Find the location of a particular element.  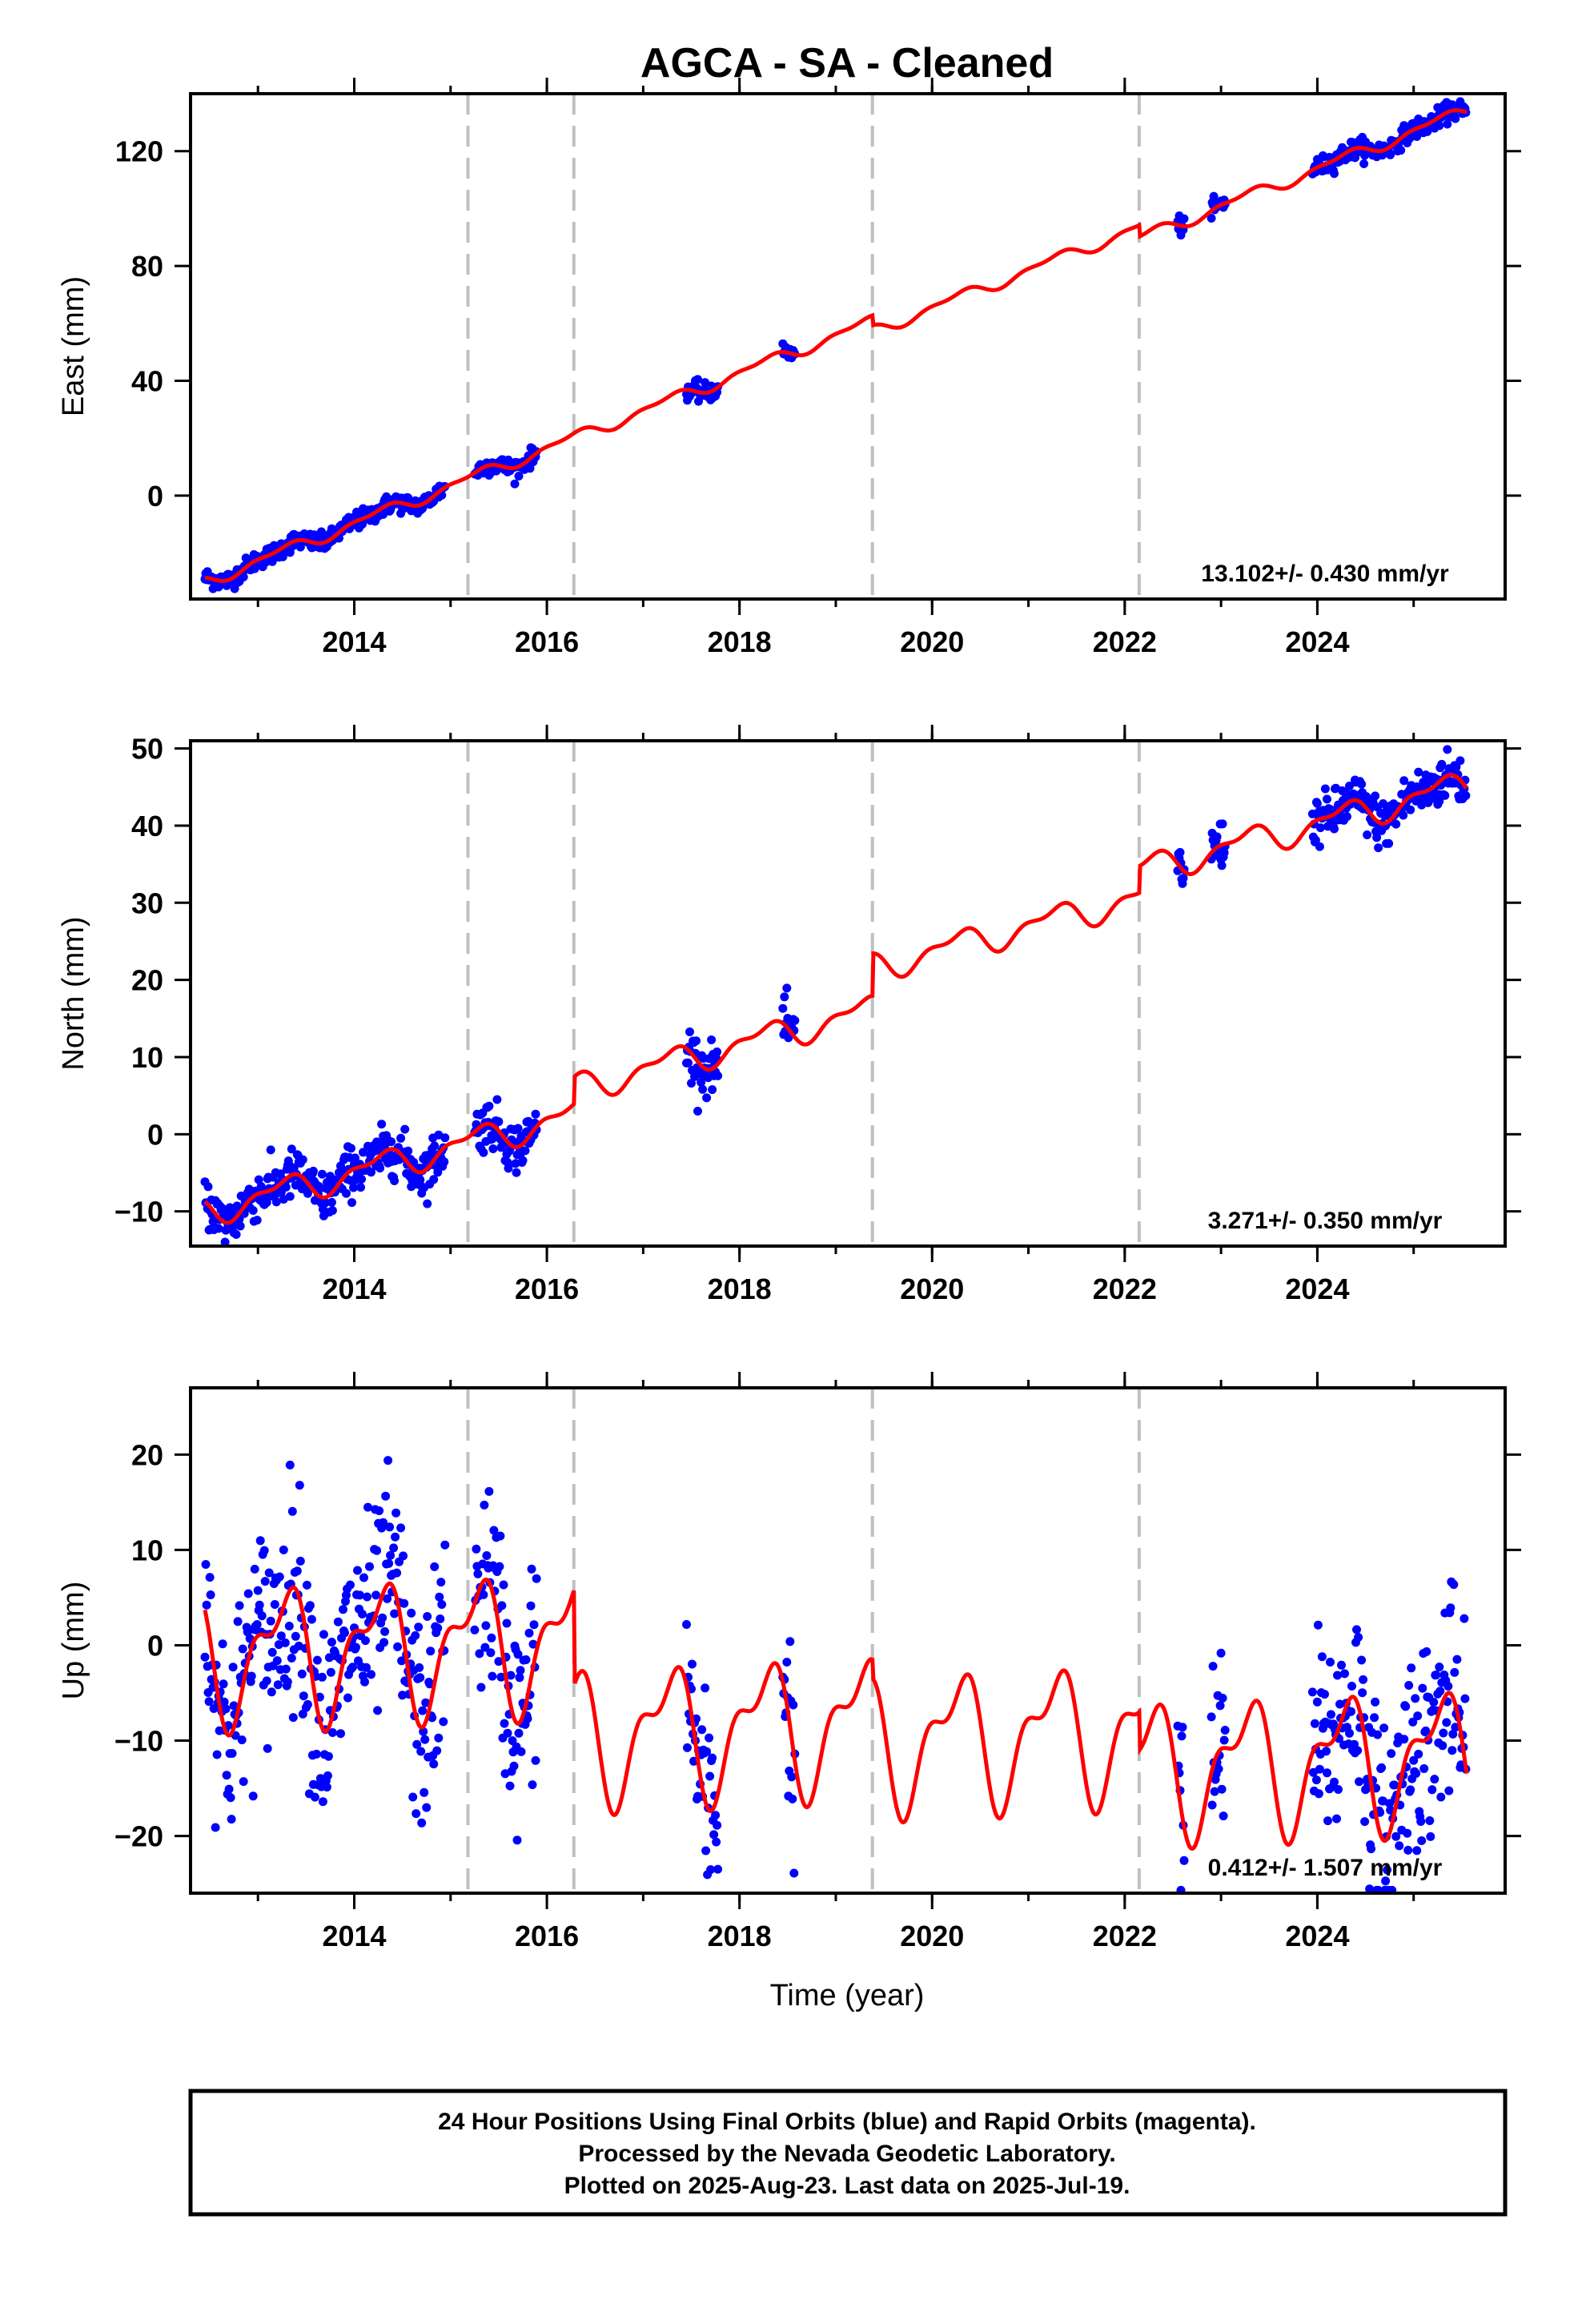

up-x-tick-label: 2022 is located at coordinates (1125, 1936).